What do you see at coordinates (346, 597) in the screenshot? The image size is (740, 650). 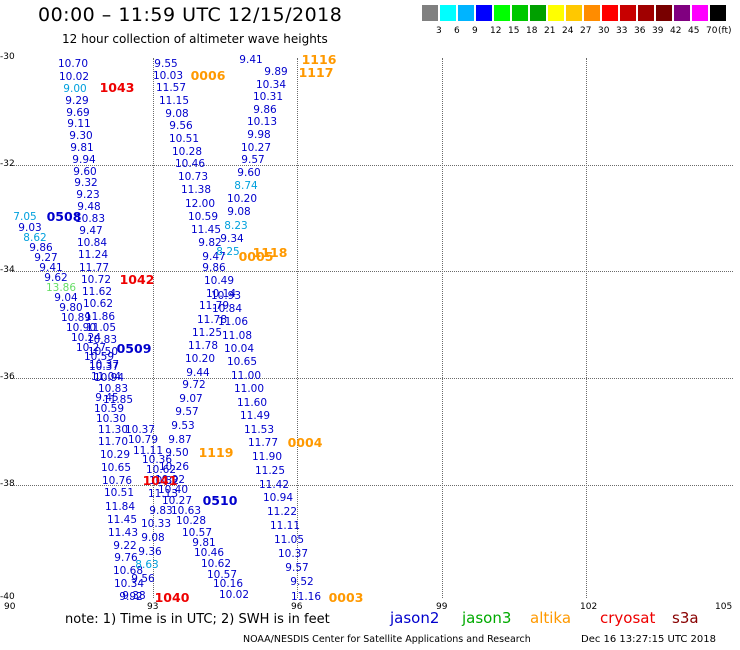 I see `pass-time-label: 0003` at bounding box center [346, 597].